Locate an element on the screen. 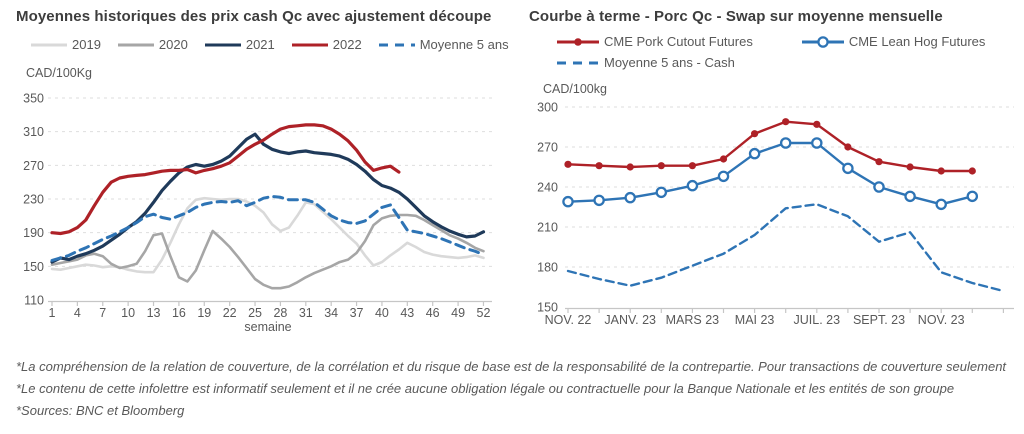  x-tick-label-sept-23: SEPT. 23 is located at coordinates (879, 320).